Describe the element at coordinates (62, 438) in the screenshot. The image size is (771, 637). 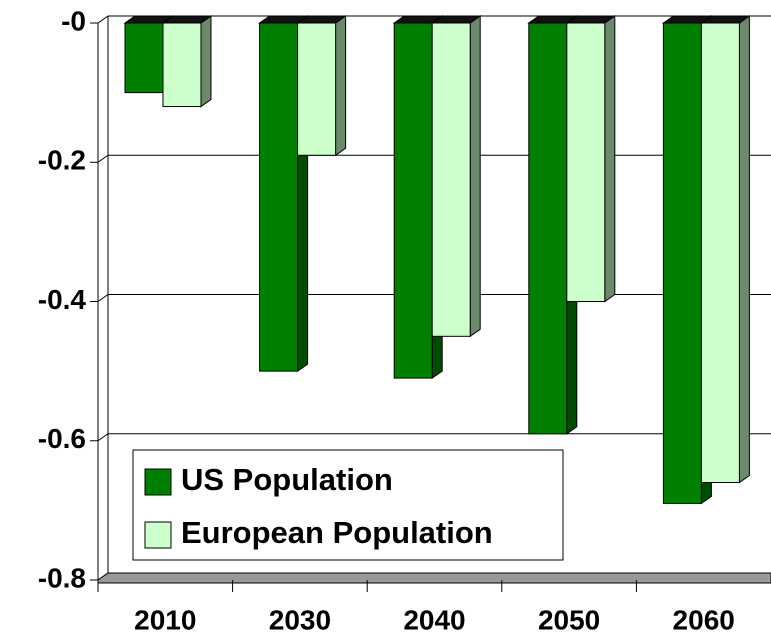
I see `y-tick-label: -0.6` at that location.